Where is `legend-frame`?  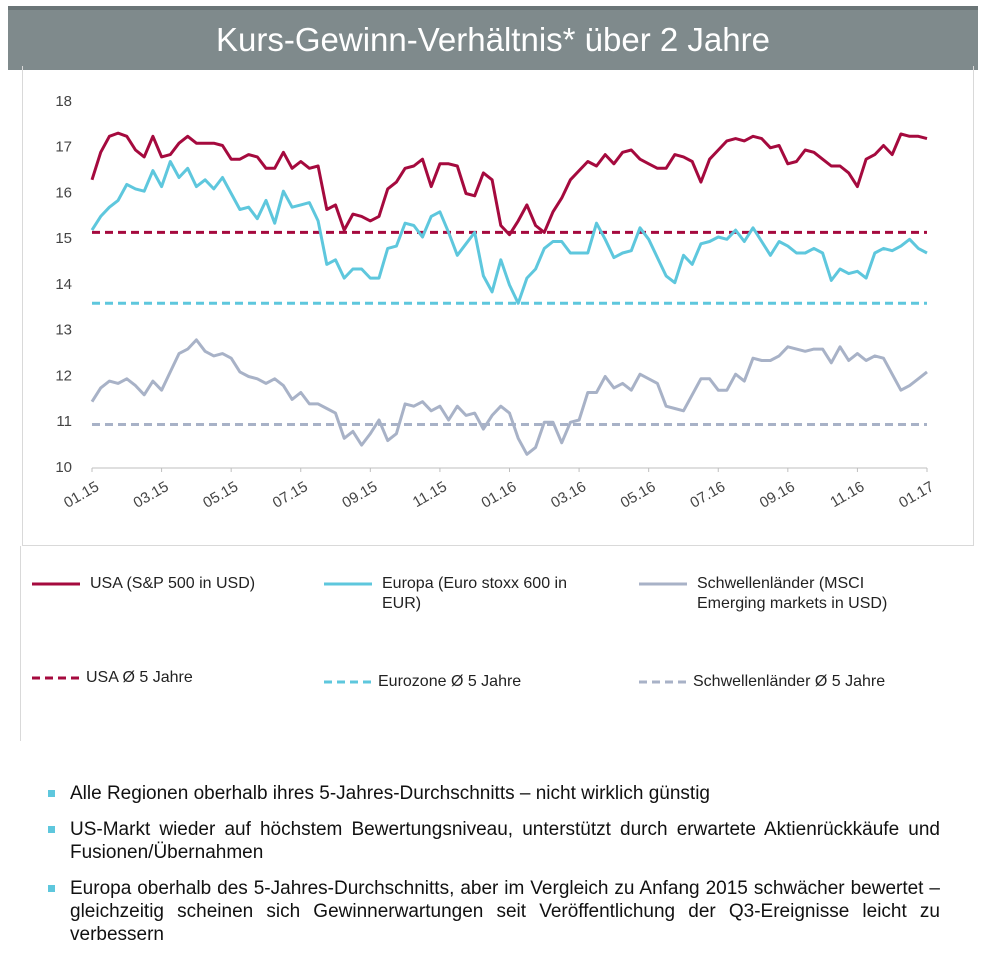
legend-frame is located at coordinates (20, 643).